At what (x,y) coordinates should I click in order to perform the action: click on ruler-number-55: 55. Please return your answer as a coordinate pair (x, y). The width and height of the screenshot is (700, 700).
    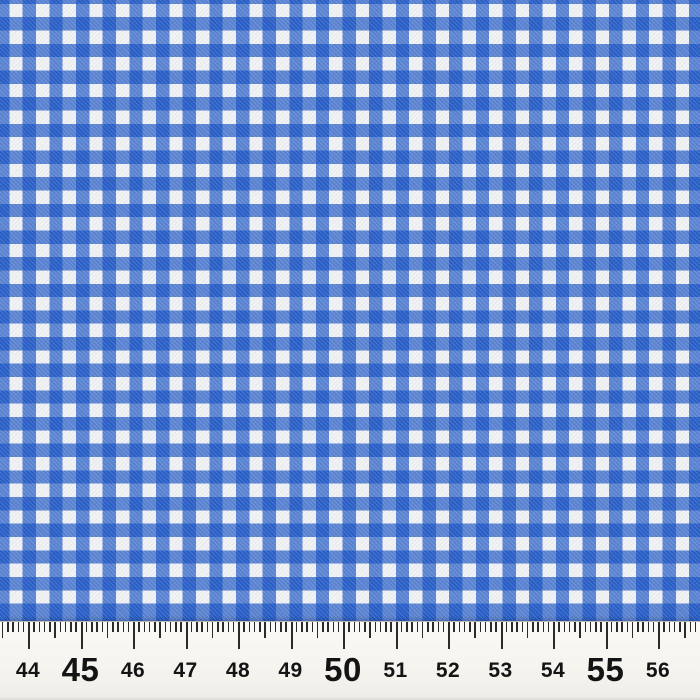
    Looking at the image, I should click on (605, 669).